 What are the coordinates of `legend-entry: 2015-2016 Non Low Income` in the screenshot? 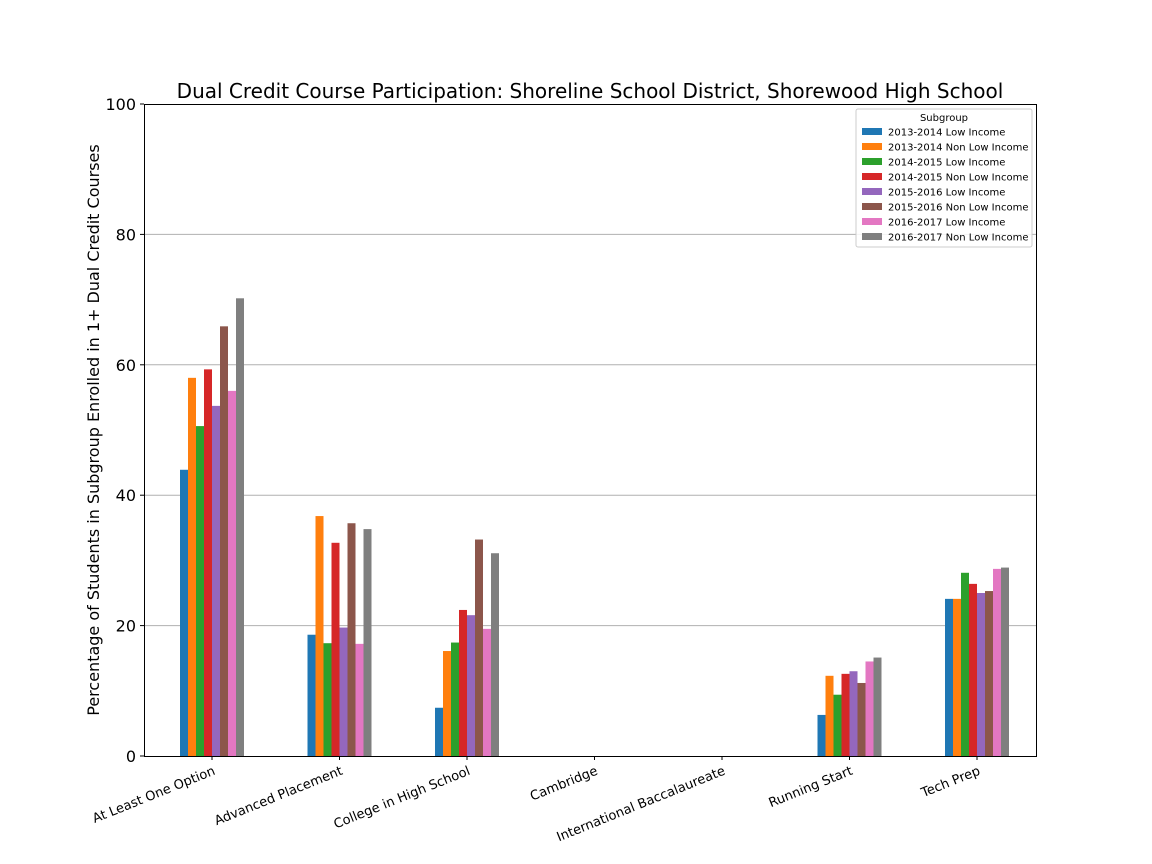 It's located at (958, 208).